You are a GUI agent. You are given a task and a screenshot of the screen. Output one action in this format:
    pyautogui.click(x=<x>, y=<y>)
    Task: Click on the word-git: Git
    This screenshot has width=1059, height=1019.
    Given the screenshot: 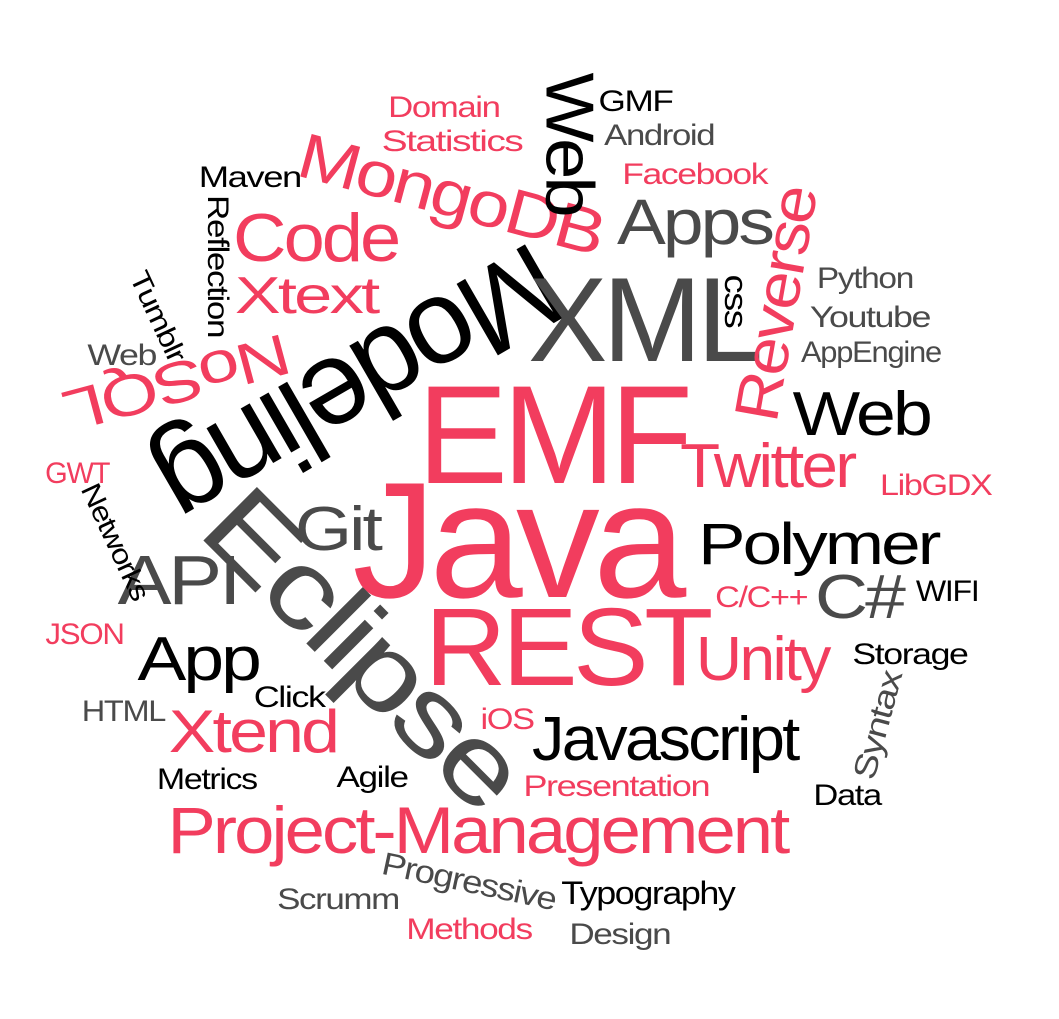 What is the action you would take?
    pyautogui.click(x=339, y=529)
    